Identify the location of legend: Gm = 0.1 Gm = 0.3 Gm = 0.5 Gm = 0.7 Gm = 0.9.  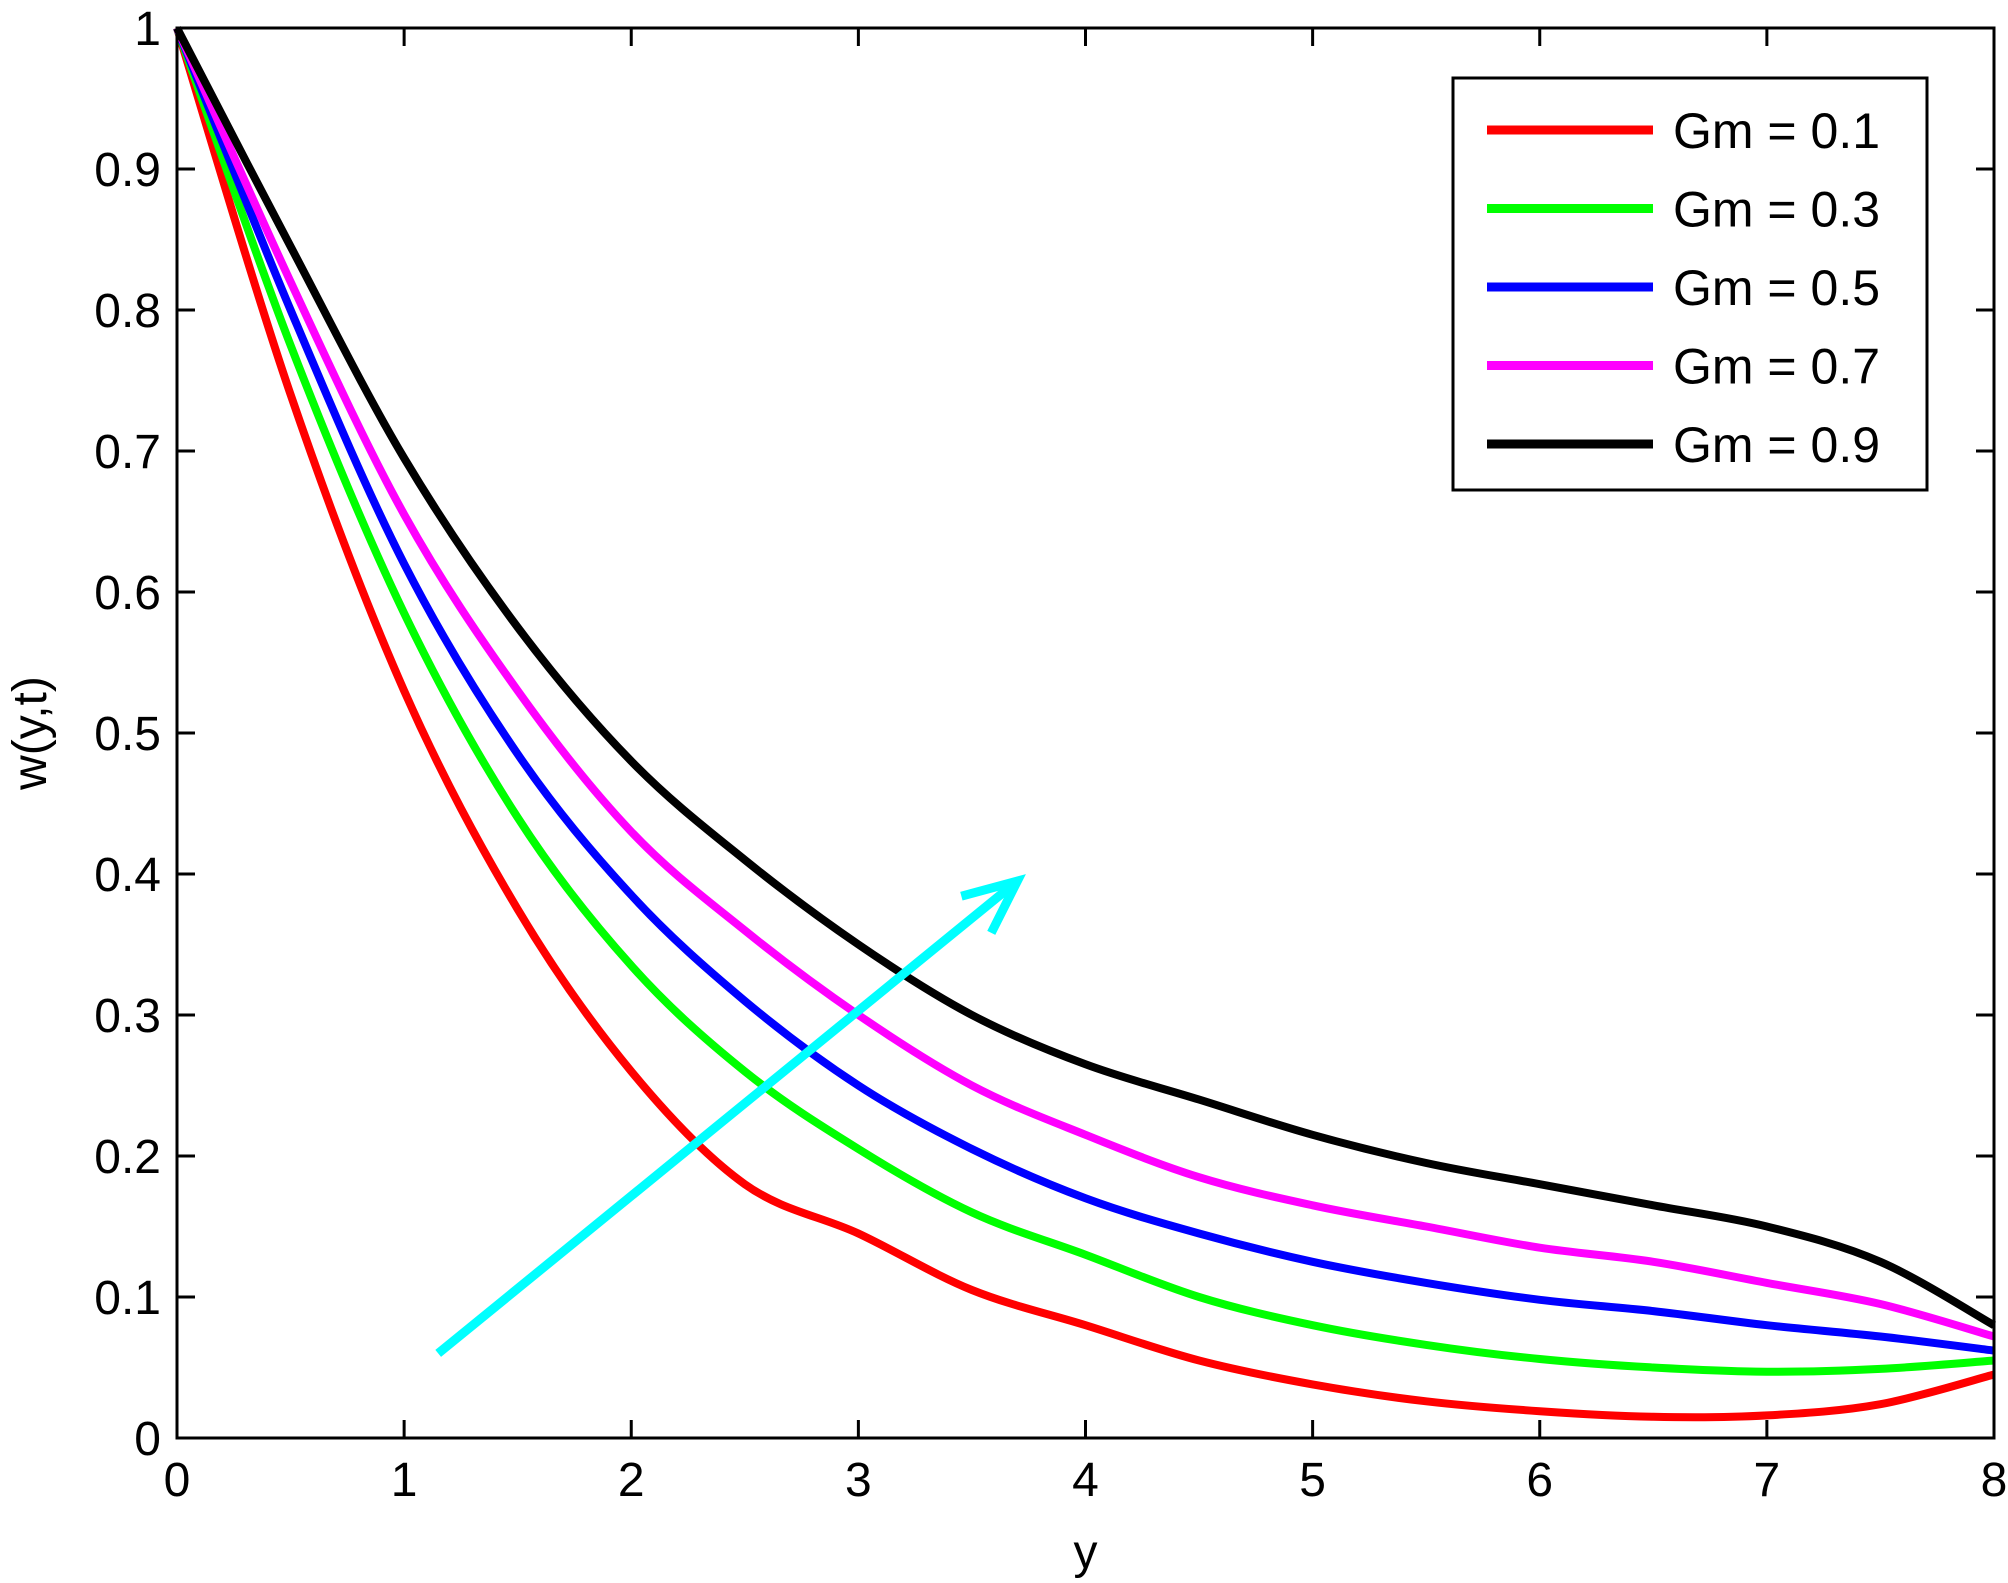
(1690, 284).